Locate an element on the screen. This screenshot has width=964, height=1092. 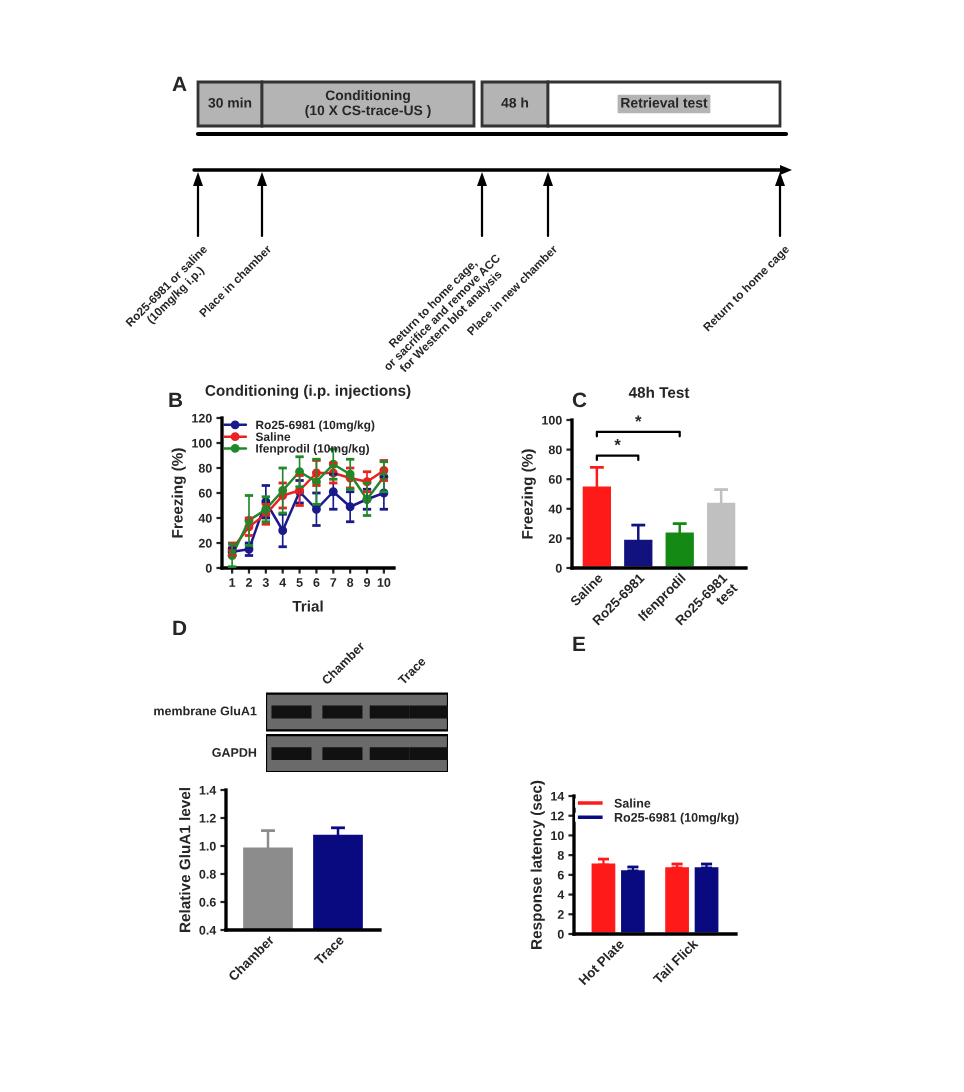
text: A is located at coordinates (179, 84).